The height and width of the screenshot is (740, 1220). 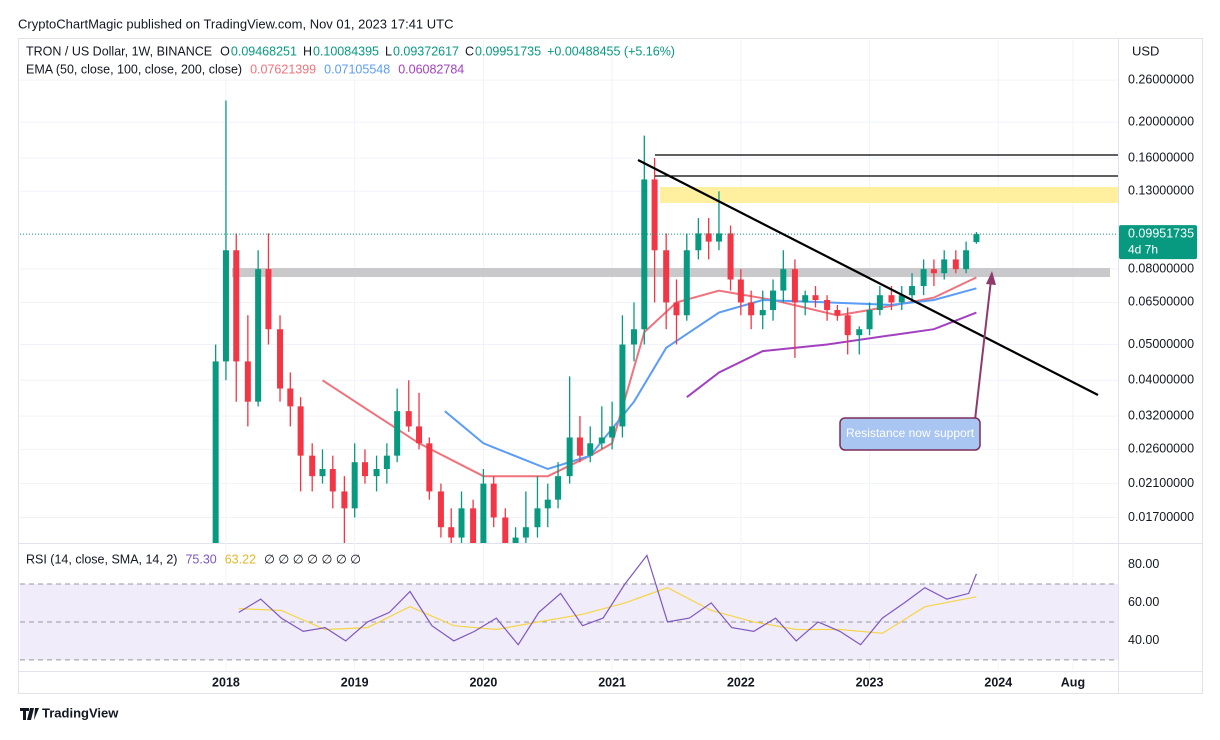 I want to click on y-tick-label: 0.06500000, so click(x=1161, y=302).